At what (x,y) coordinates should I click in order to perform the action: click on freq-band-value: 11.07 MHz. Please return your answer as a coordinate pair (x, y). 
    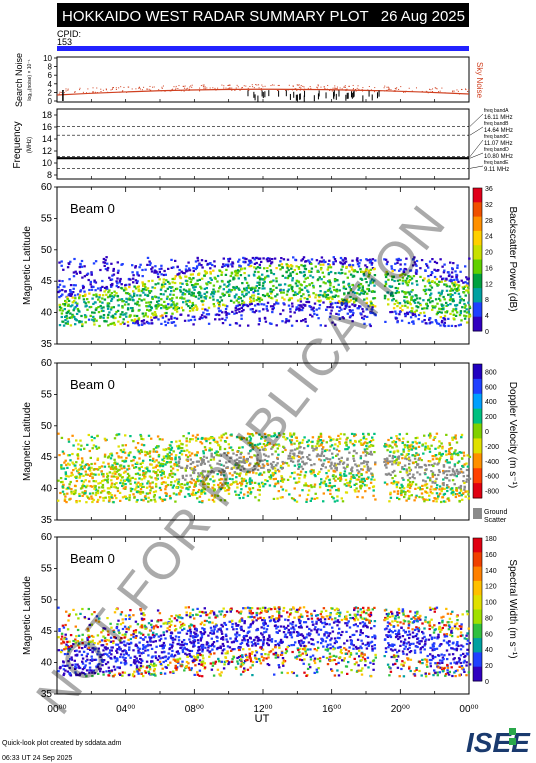
    Looking at the image, I should click on (498, 144).